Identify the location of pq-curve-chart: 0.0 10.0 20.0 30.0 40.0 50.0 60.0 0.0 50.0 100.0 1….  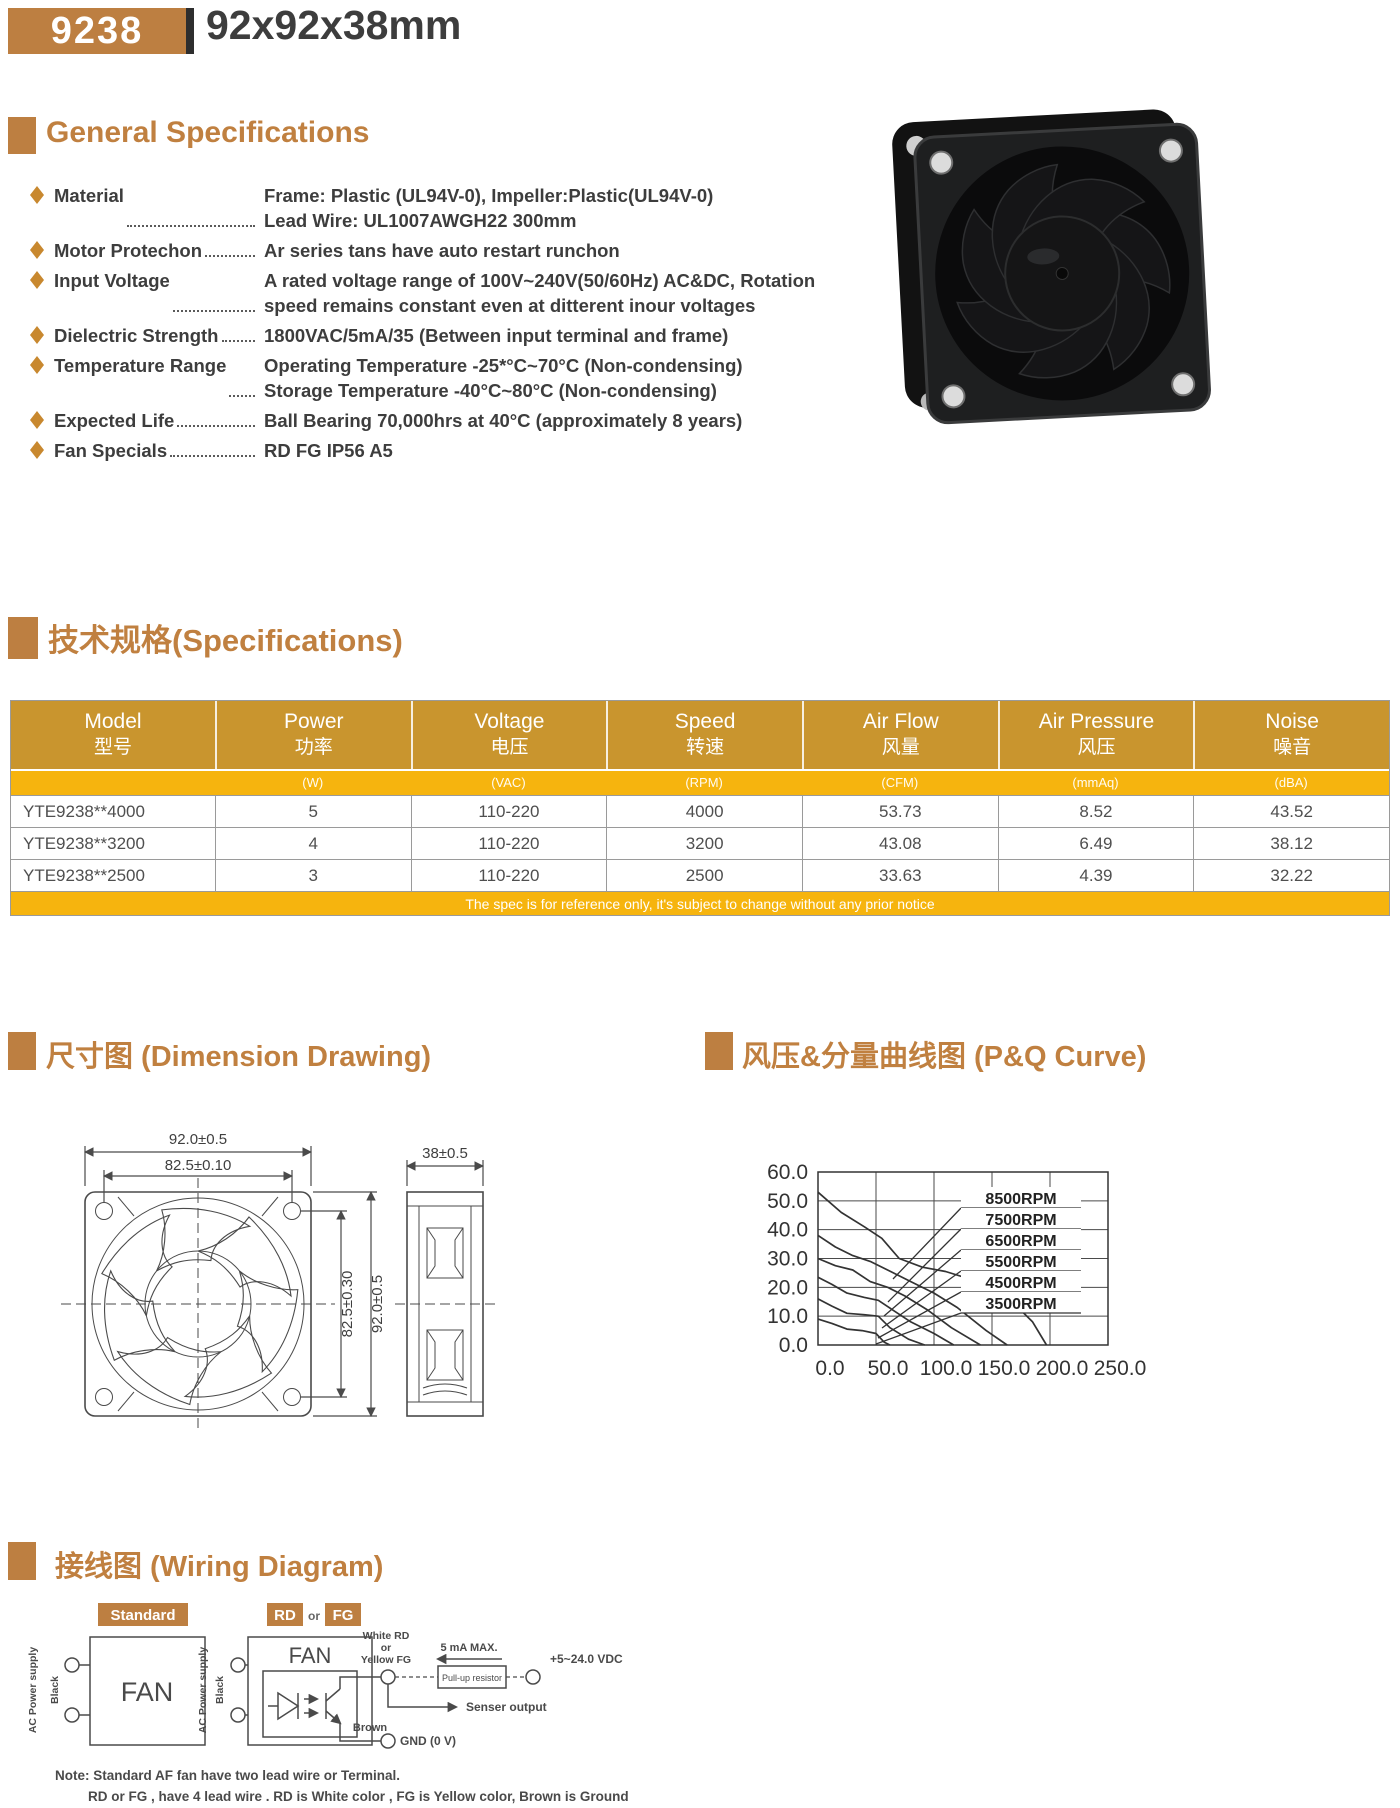
(957, 1270).